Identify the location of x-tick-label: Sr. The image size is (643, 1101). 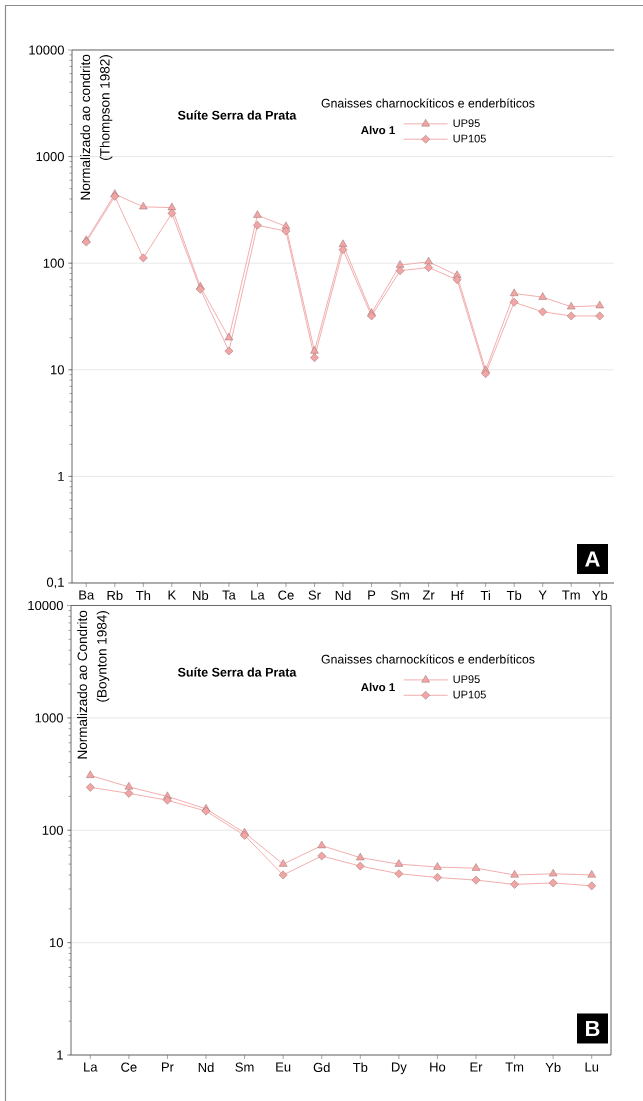
(314, 595).